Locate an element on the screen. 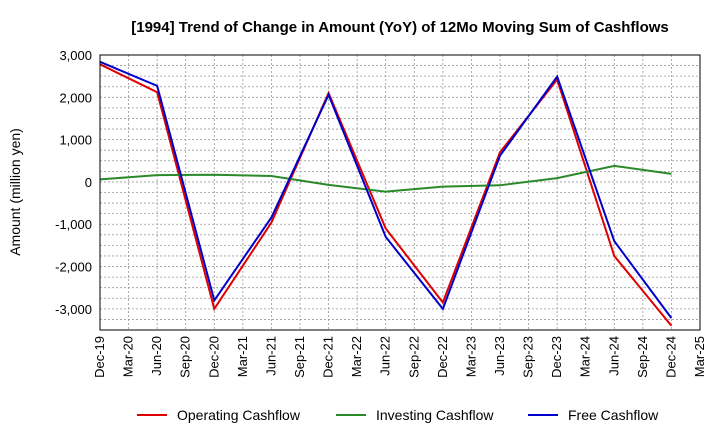 This screenshot has width=720, height=445. x-tick-label: Dec-24 is located at coordinates (670, 357).